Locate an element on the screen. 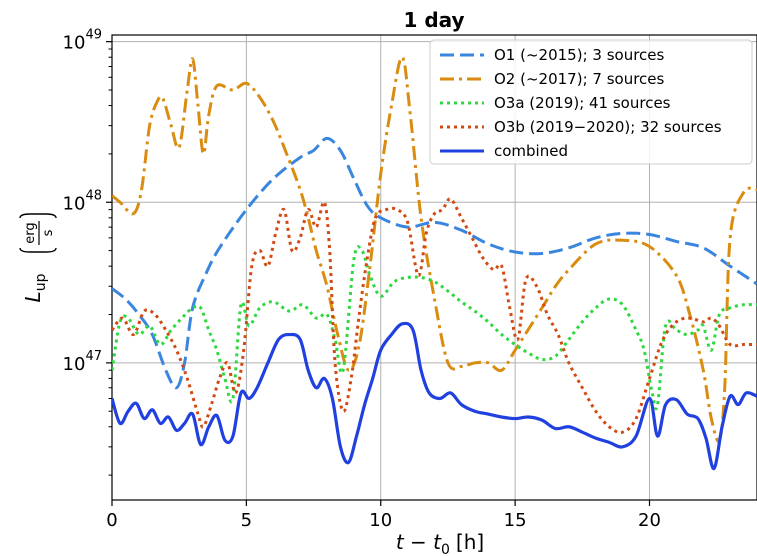 Image resolution: width=757 pixels, height=556 pixels. x-tick-label: 20 is located at coordinates (649, 520).